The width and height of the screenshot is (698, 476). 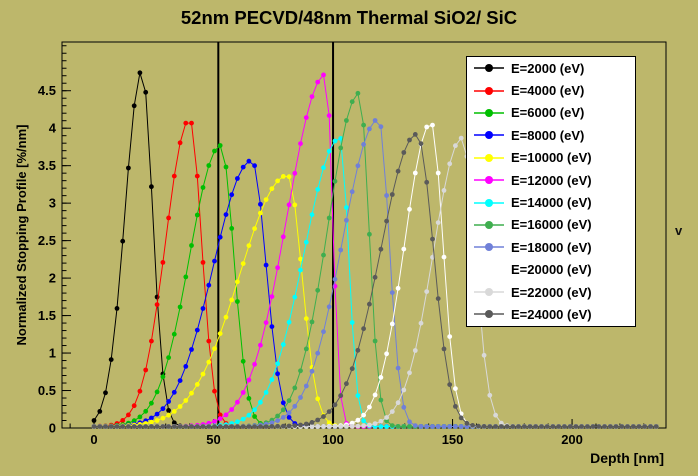 I want to click on legend-label: E=14000 (eV), so click(x=551, y=203).